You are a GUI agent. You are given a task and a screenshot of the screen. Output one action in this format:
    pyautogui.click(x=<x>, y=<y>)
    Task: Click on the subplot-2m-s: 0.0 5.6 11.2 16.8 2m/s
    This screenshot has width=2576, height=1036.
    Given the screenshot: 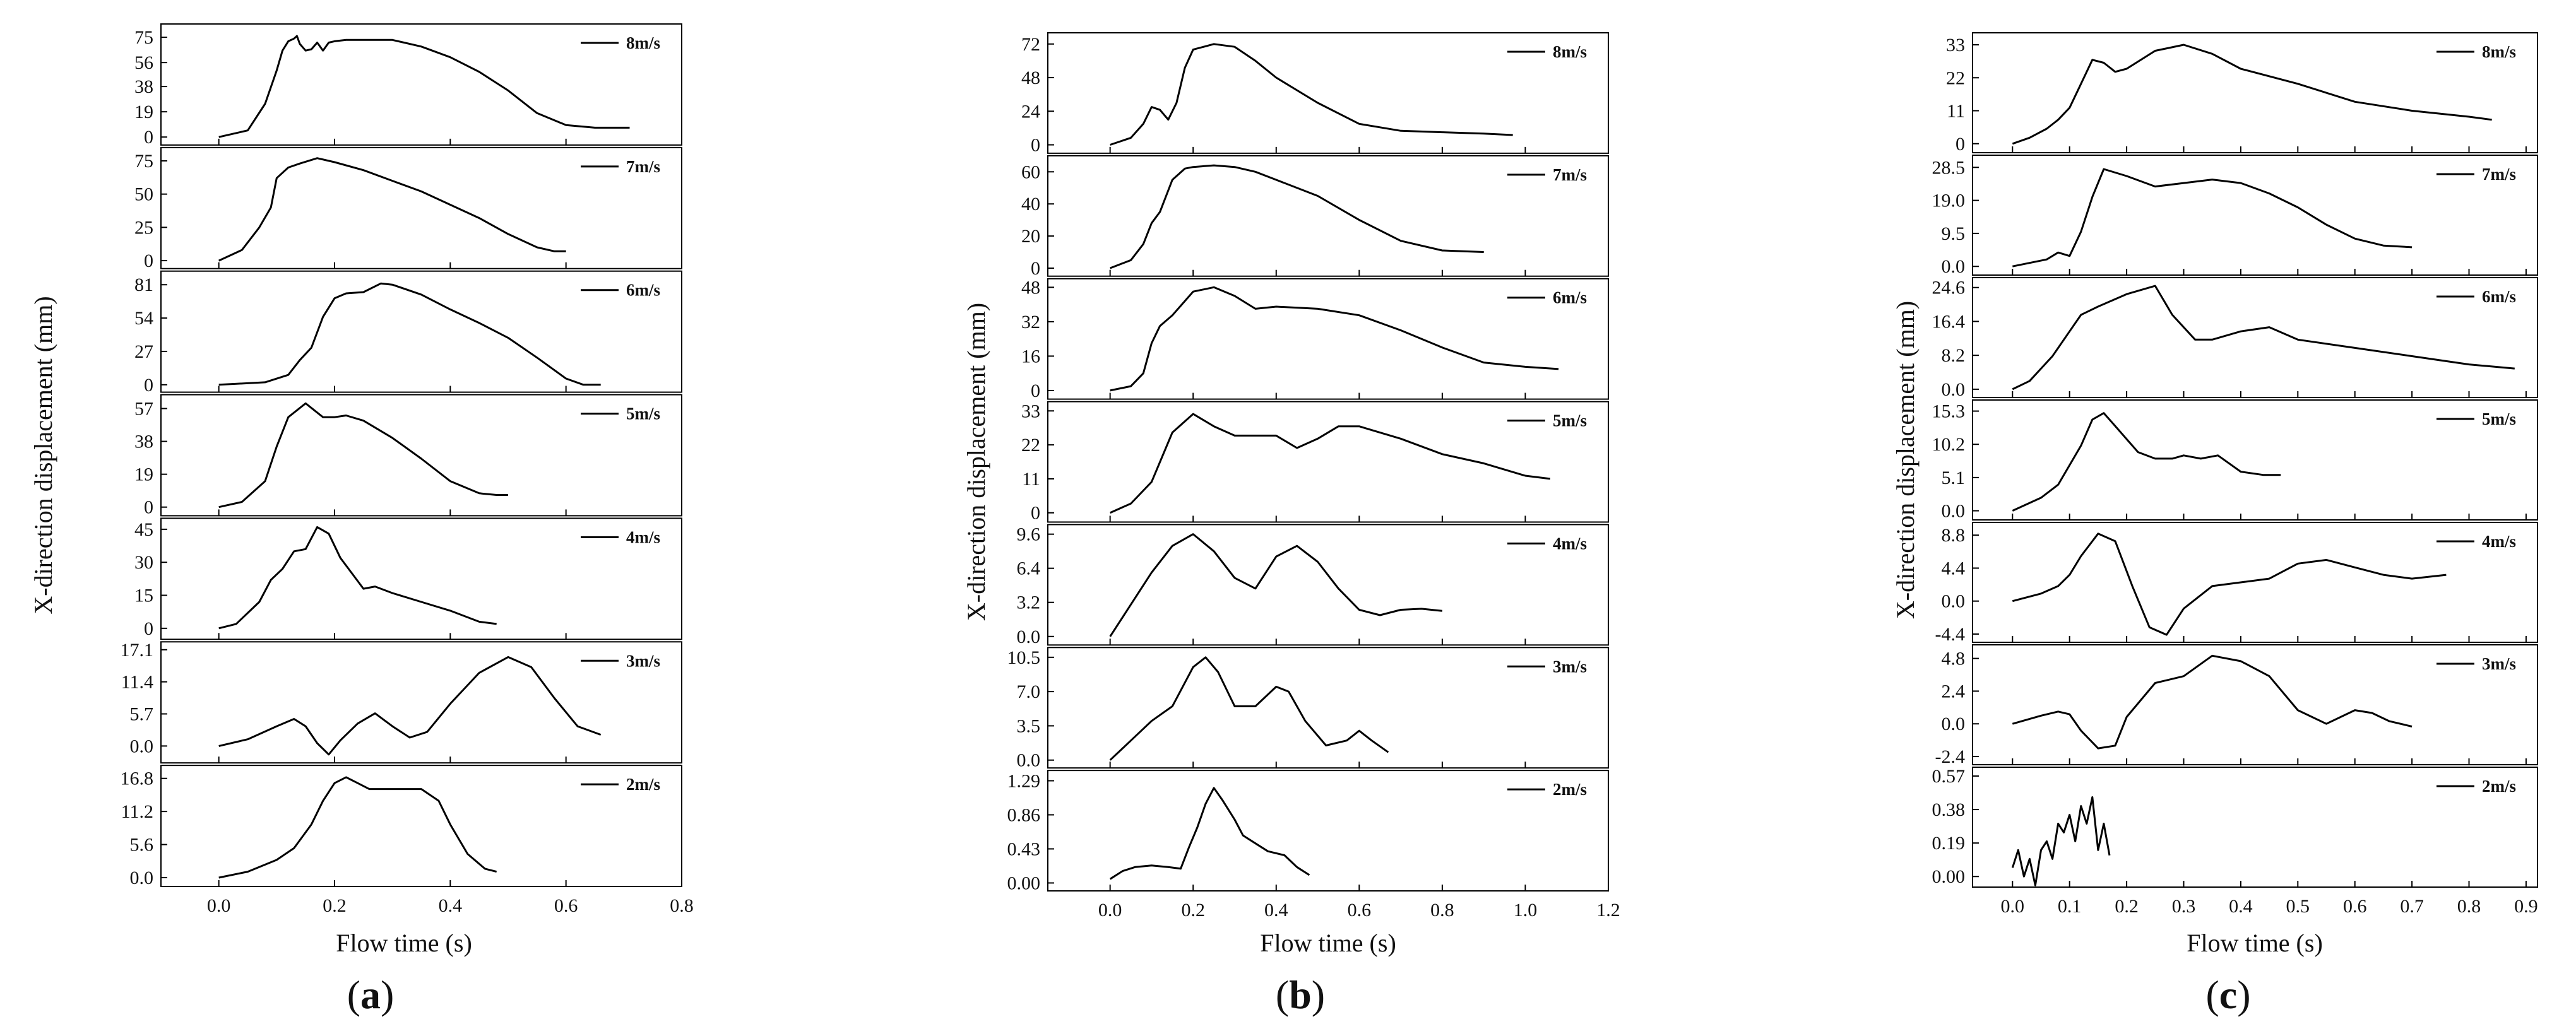 What is the action you would take?
    pyautogui.click(x=401, y=826)
    